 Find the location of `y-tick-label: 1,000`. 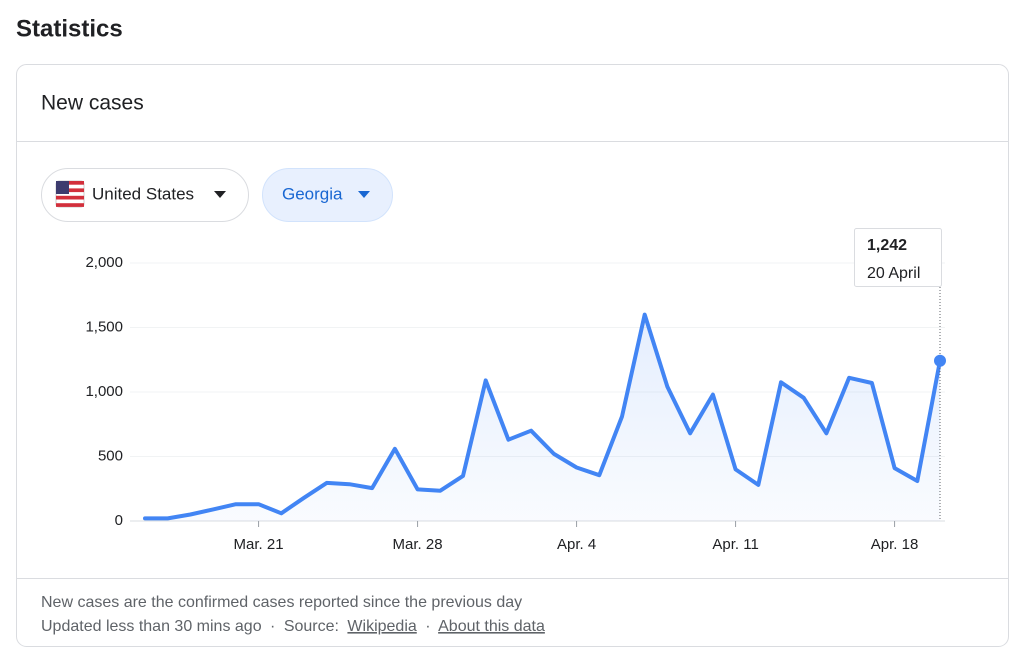

y-tick-label: 1,000 is located at coordinates (104, 391).